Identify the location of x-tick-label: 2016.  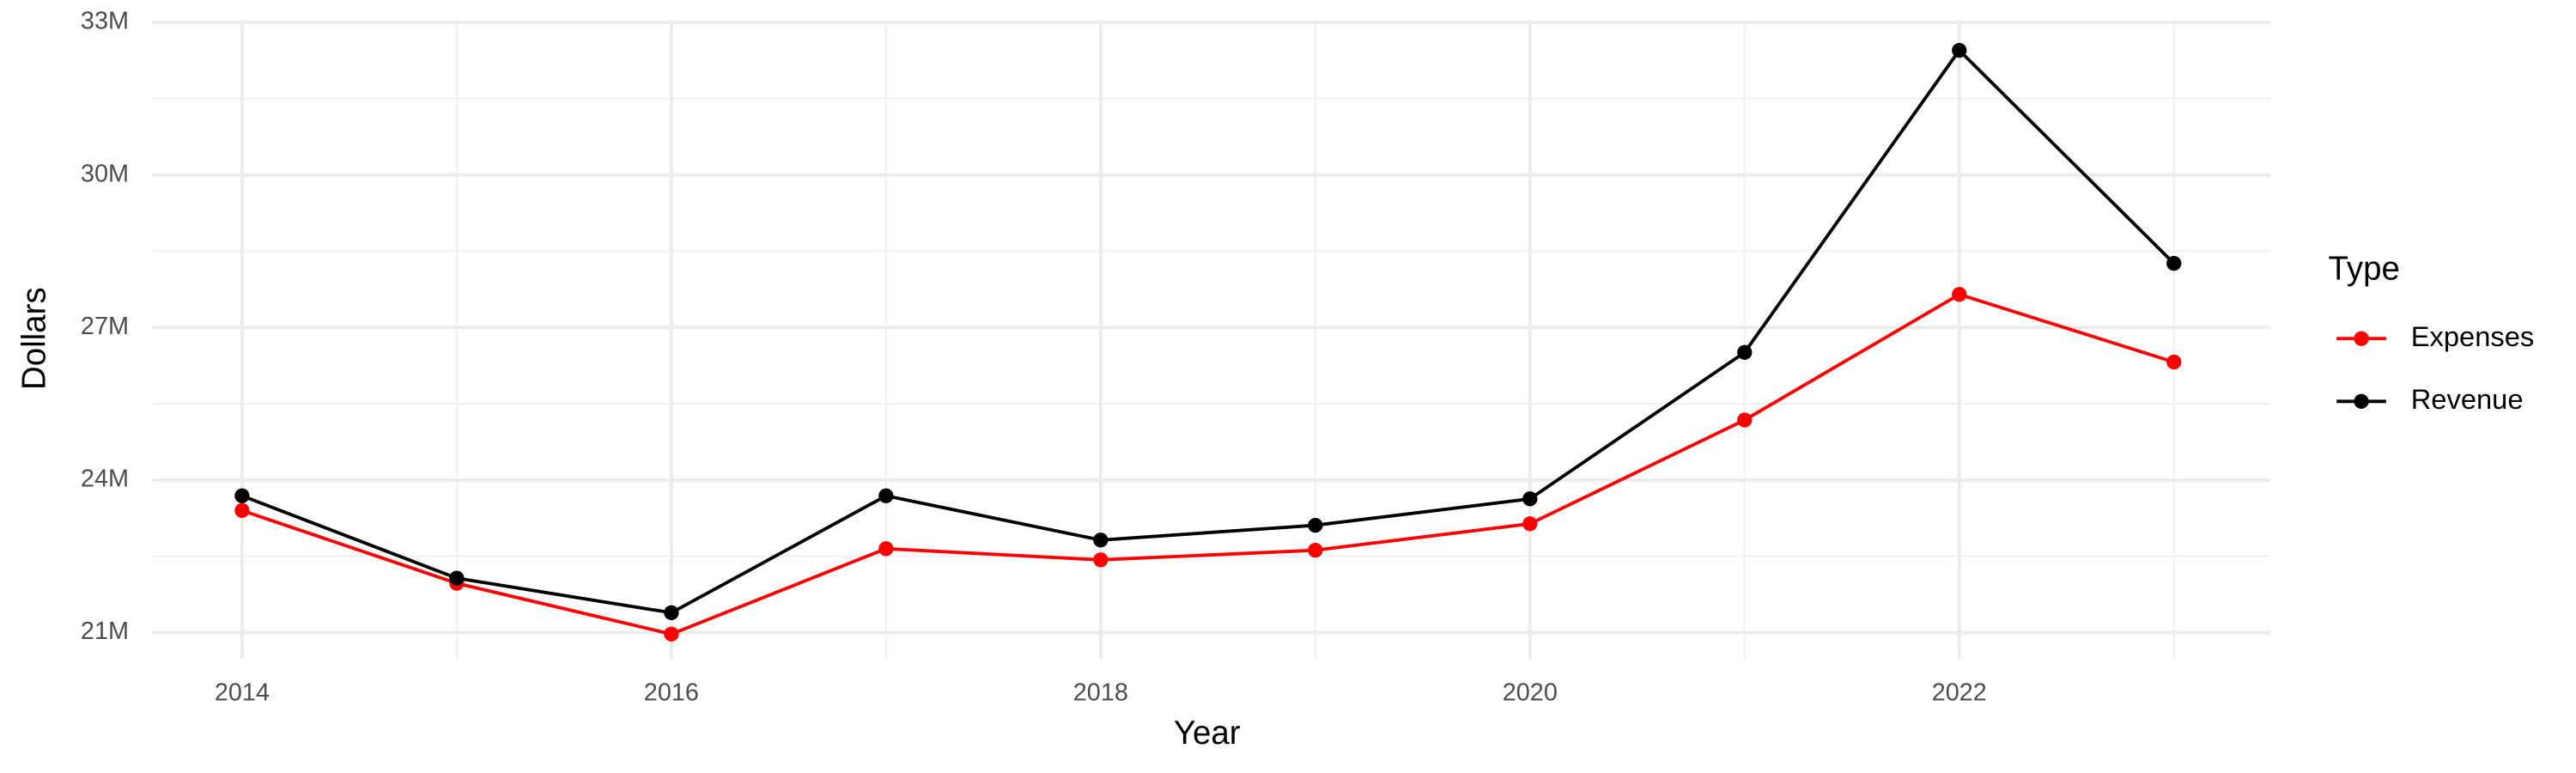
(671, 692).